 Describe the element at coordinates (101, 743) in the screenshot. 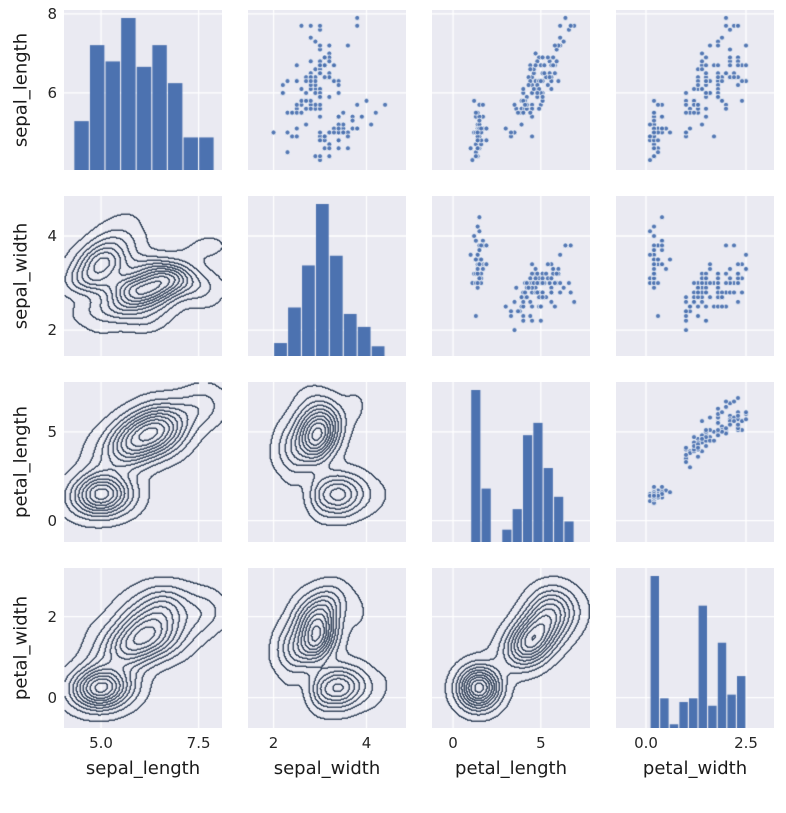

I see `x-tick-label: 5.0` at that location.